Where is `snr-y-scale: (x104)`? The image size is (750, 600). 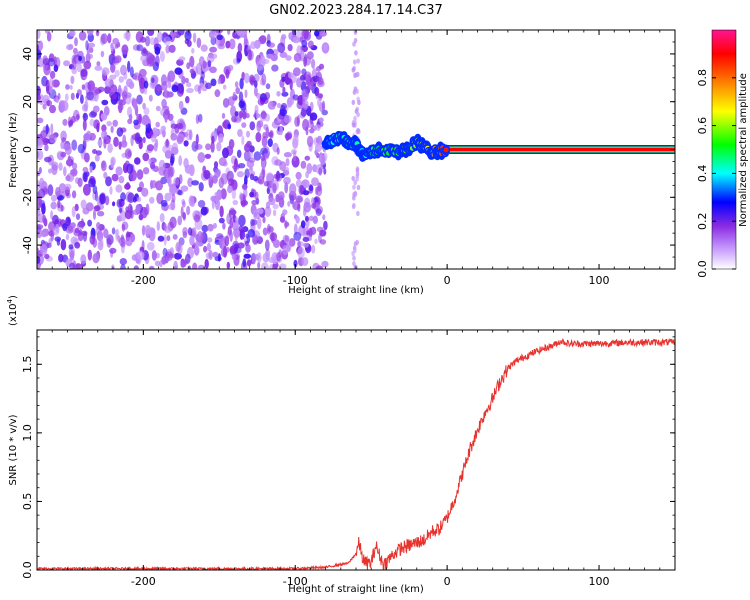 snr-y-scale: (x104) is located at coordinates (12, 310).